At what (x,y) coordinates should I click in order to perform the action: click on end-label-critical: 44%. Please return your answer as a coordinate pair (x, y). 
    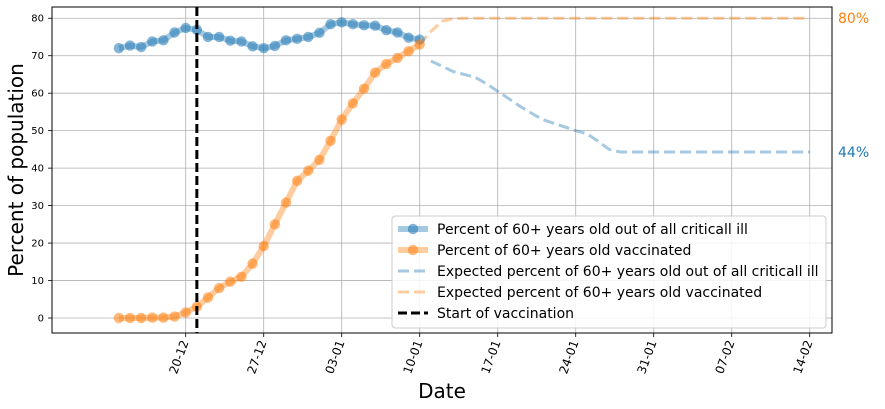
    Looking at the image, I should click on (853, 153).